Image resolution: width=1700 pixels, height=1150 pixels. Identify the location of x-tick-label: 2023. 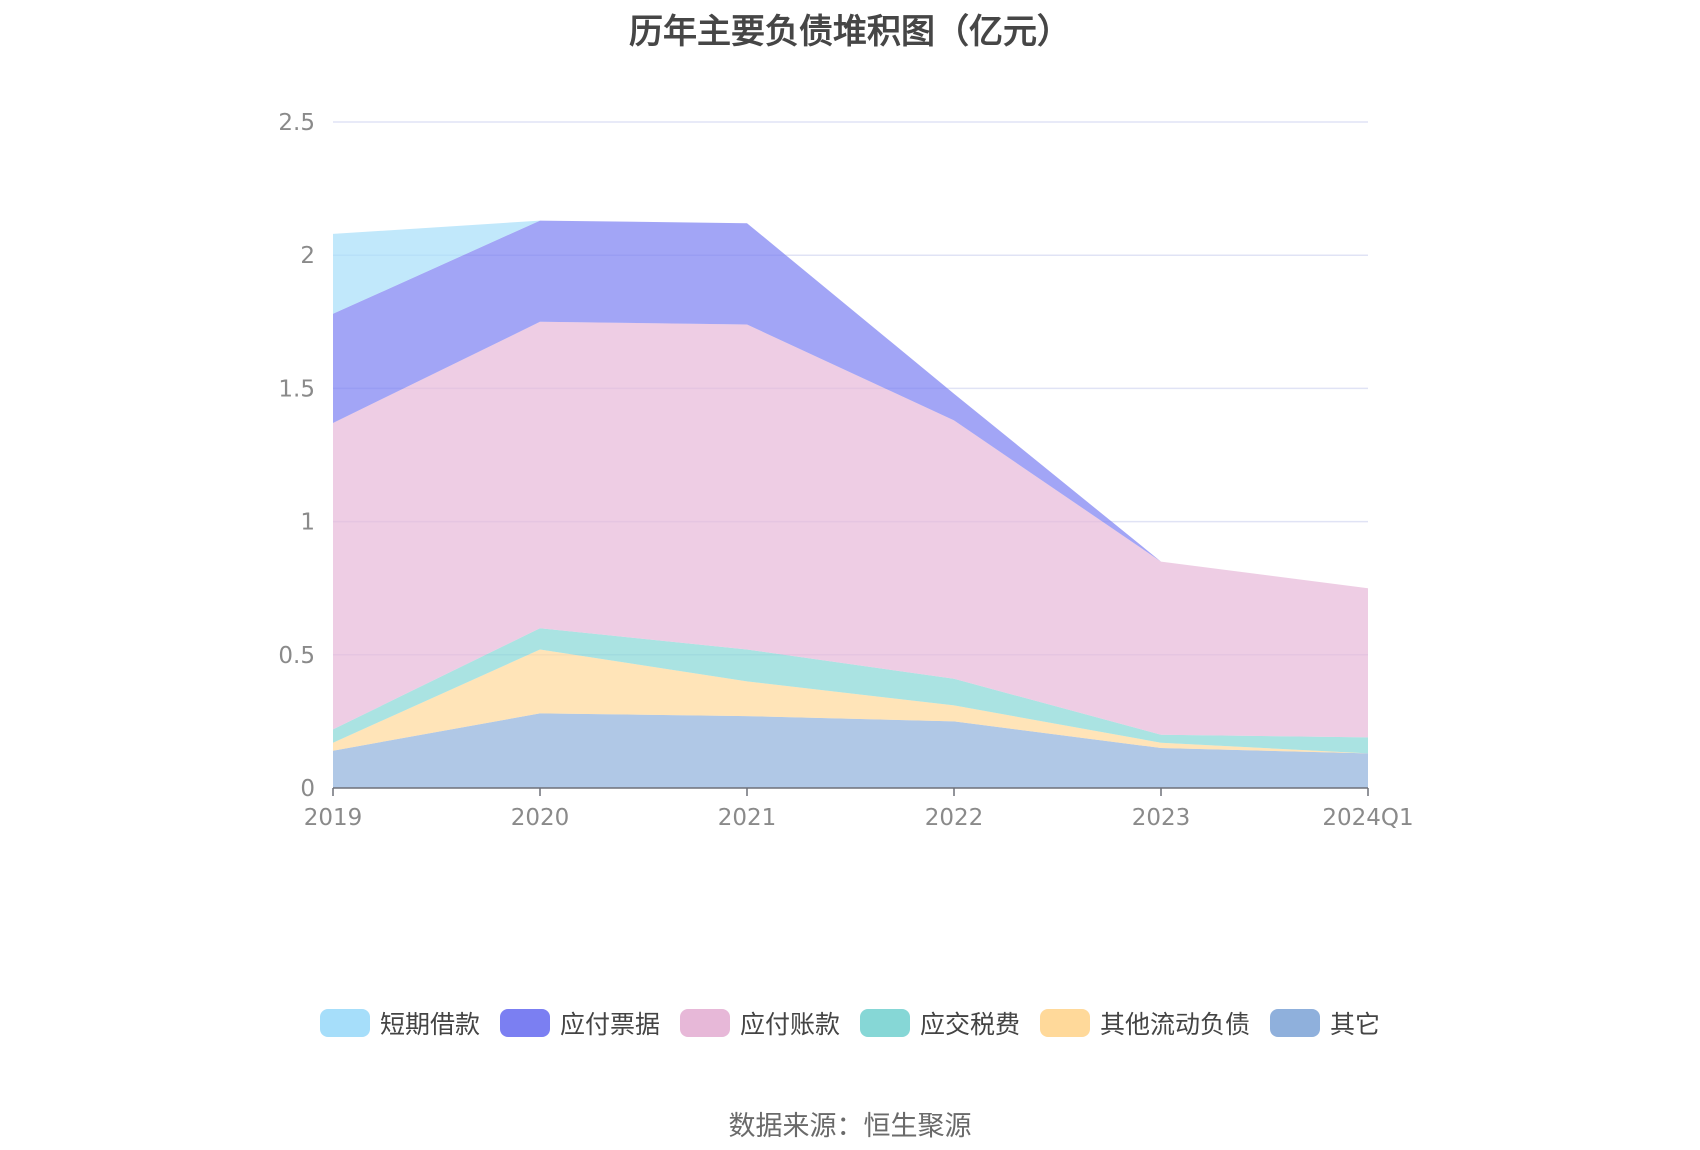
(1161, 818).